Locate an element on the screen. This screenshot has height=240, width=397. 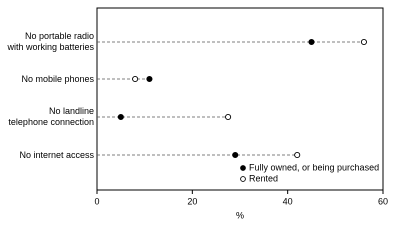
category-label: No mobile phones is located at coordinates (57, 78).